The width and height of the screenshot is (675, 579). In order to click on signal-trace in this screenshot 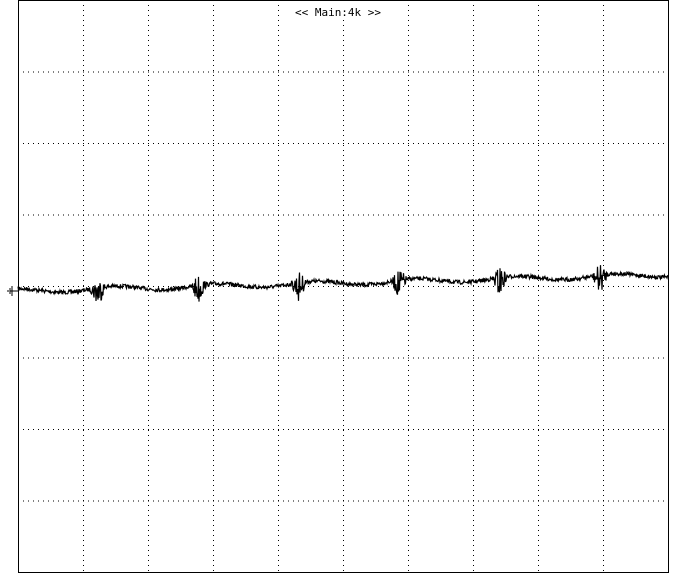, I will do `click(343, 283)`.